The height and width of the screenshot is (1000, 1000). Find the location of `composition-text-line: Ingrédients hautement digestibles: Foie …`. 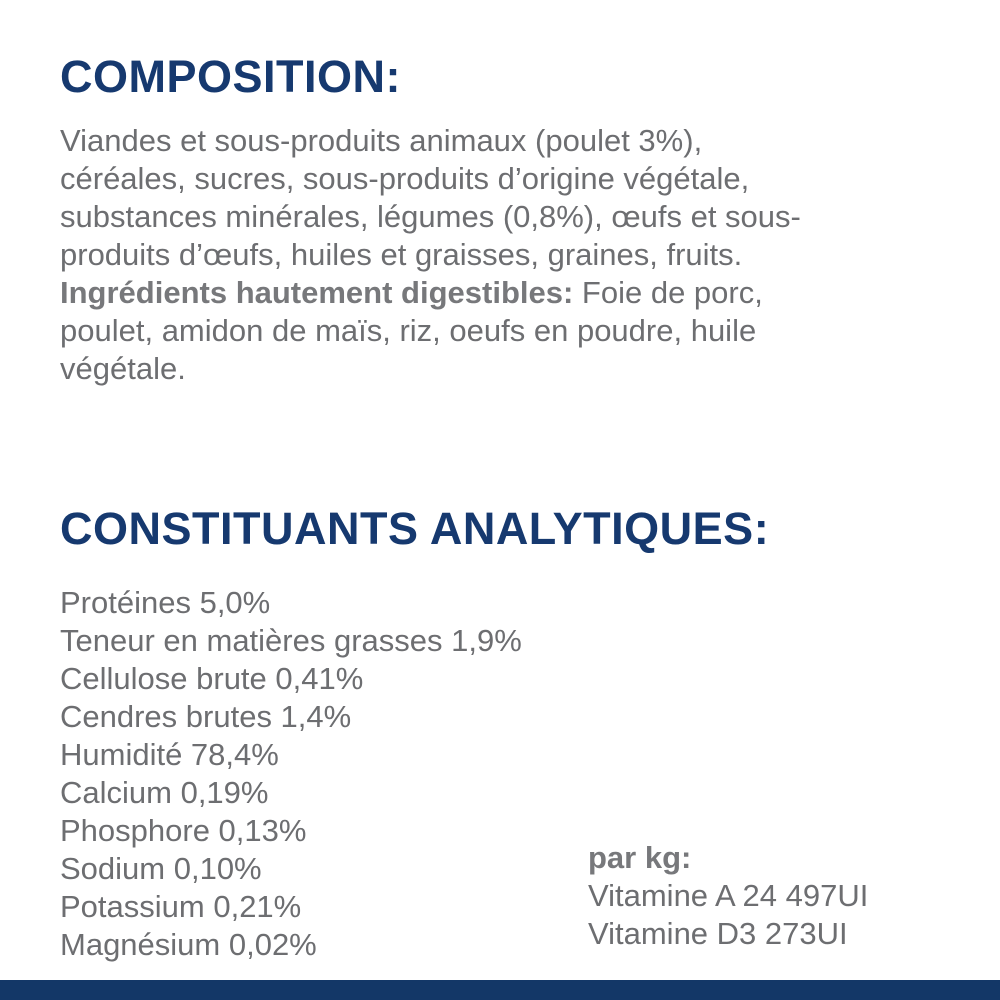

composition-text-line: Ingrédients hautement digestibles: Foie … is located at coordinates (515, 293).